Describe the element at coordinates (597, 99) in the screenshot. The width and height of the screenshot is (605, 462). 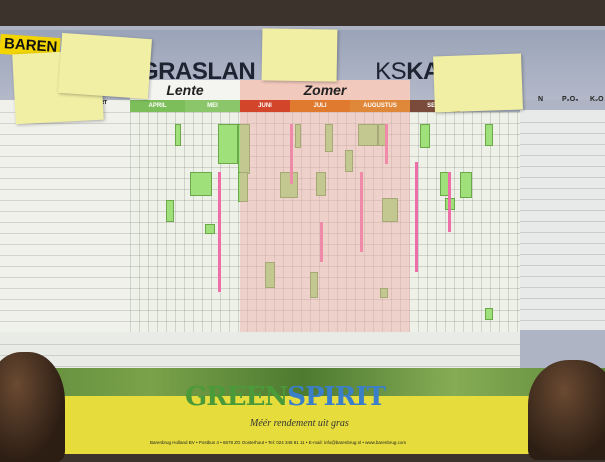
I see `nutrient-k: K₂O` at that location.